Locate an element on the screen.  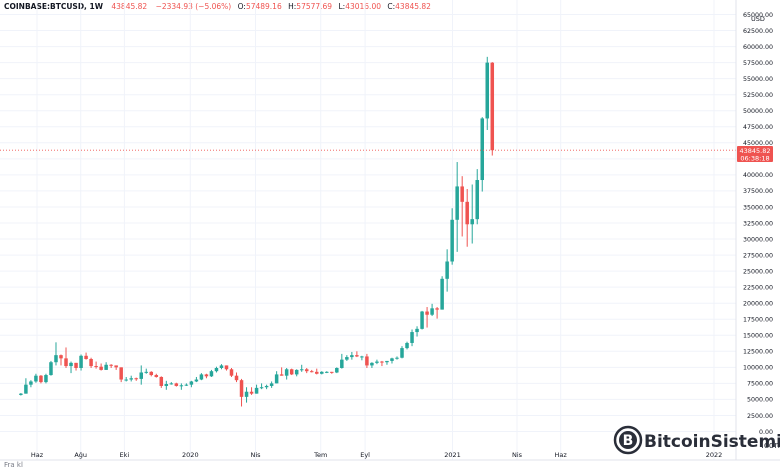
y-tick-label: 30000.00 is located at coordinates (758, 239).